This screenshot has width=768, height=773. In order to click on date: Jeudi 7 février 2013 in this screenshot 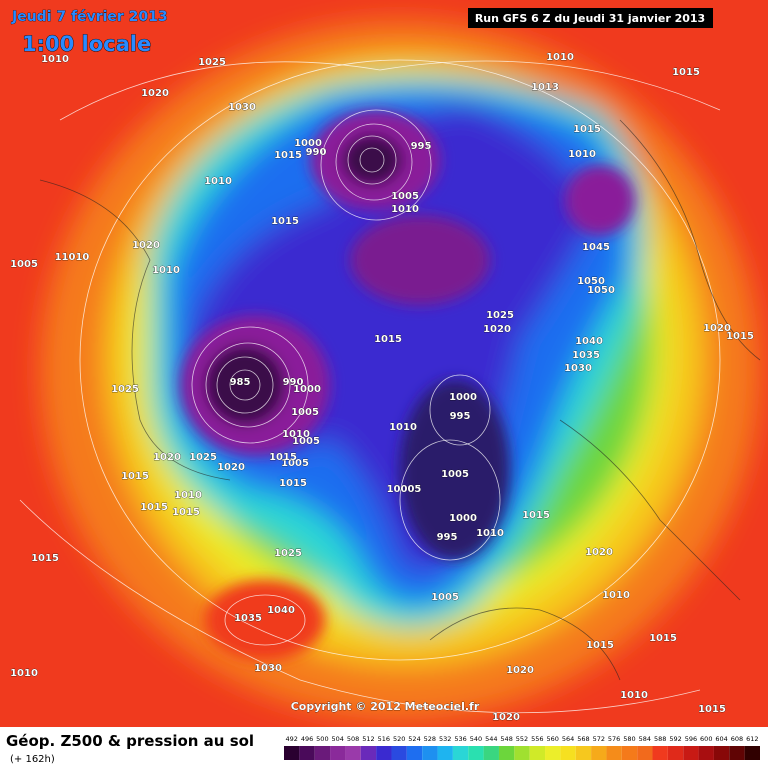, I will do `click(89, 17)`.